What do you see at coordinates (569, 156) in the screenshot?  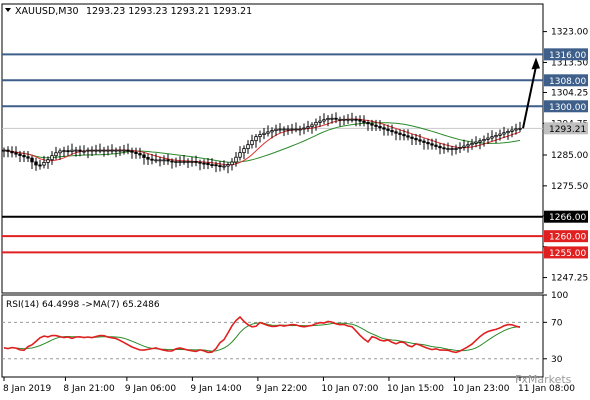 I see `price-tick-label: 1285.00` at bounding box center [569, 156].